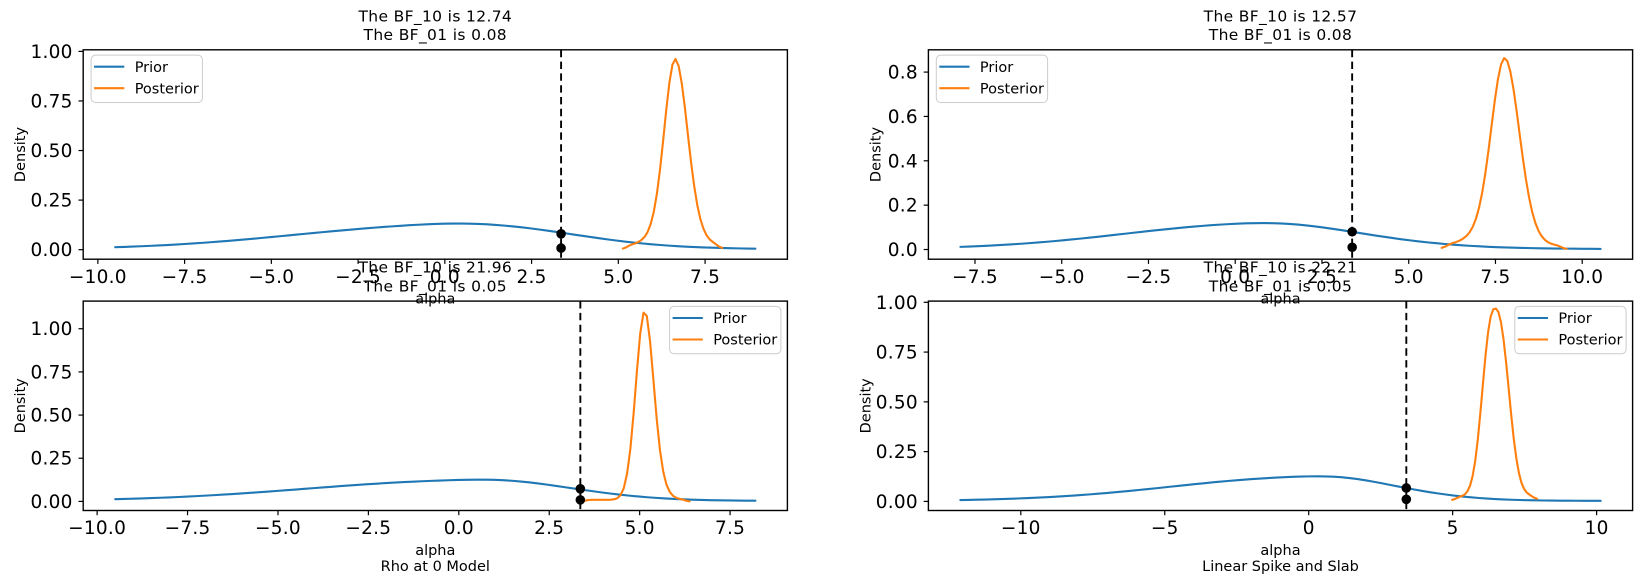 This screenshot has width=1642, height=585. What do you see at coordinates (435, 567) in the screenshot?
I see `model-name-label: Rho at 0 Model` at bounding box center [435, 567].